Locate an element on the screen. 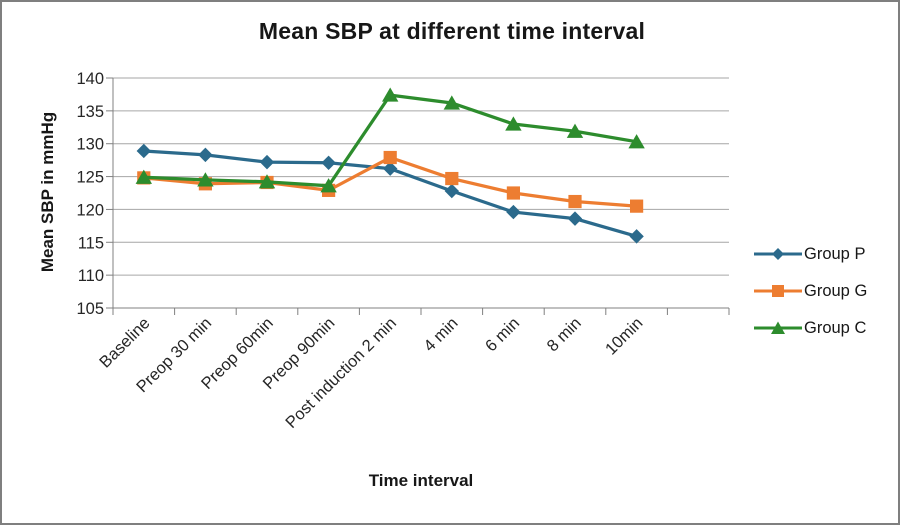 Image resolution: width=900 pixels, height=525 pixels. legend-marker-group-g is located at coordinates (778, 291).